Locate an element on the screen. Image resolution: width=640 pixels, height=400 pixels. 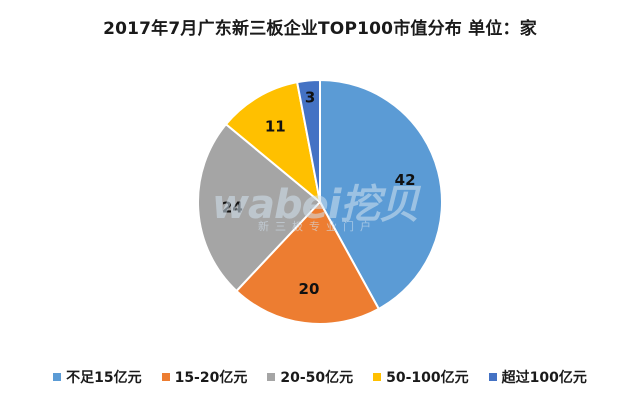
legend-item-4: 50-100亿元 is located at coordinates (421, 377).